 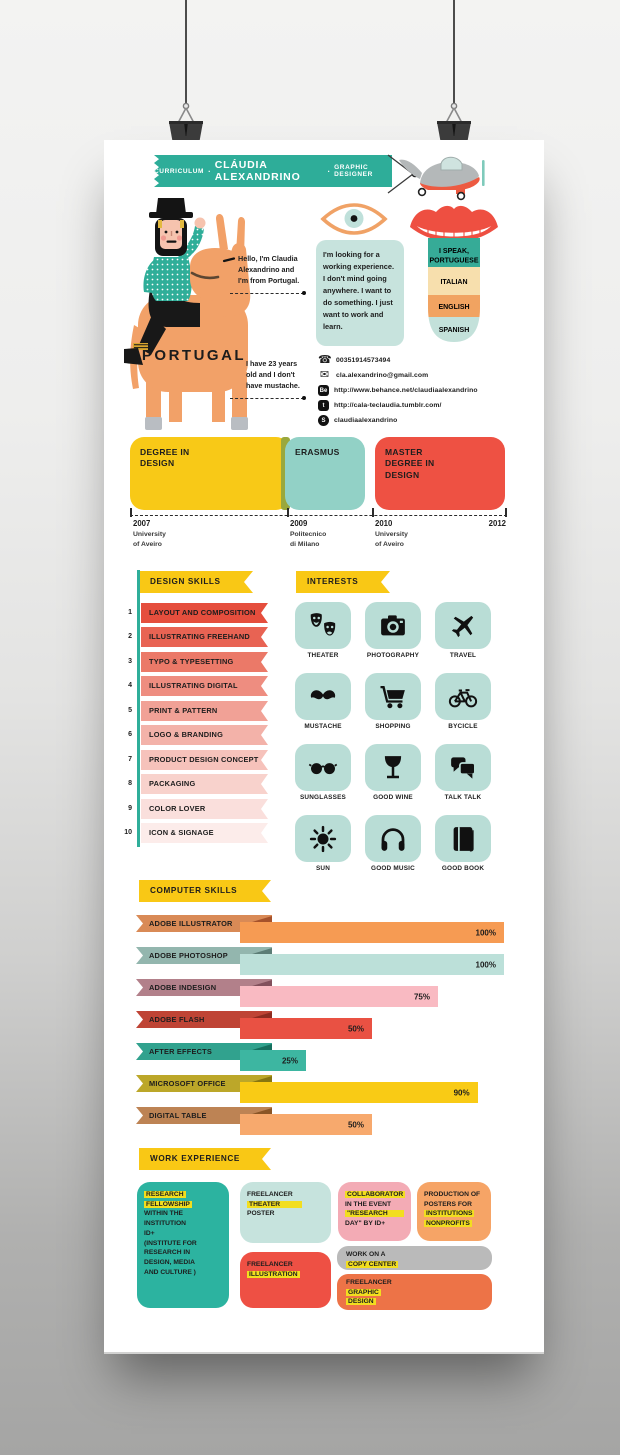 I want to click on skill-rank: 1, so click(x=130, y=612).